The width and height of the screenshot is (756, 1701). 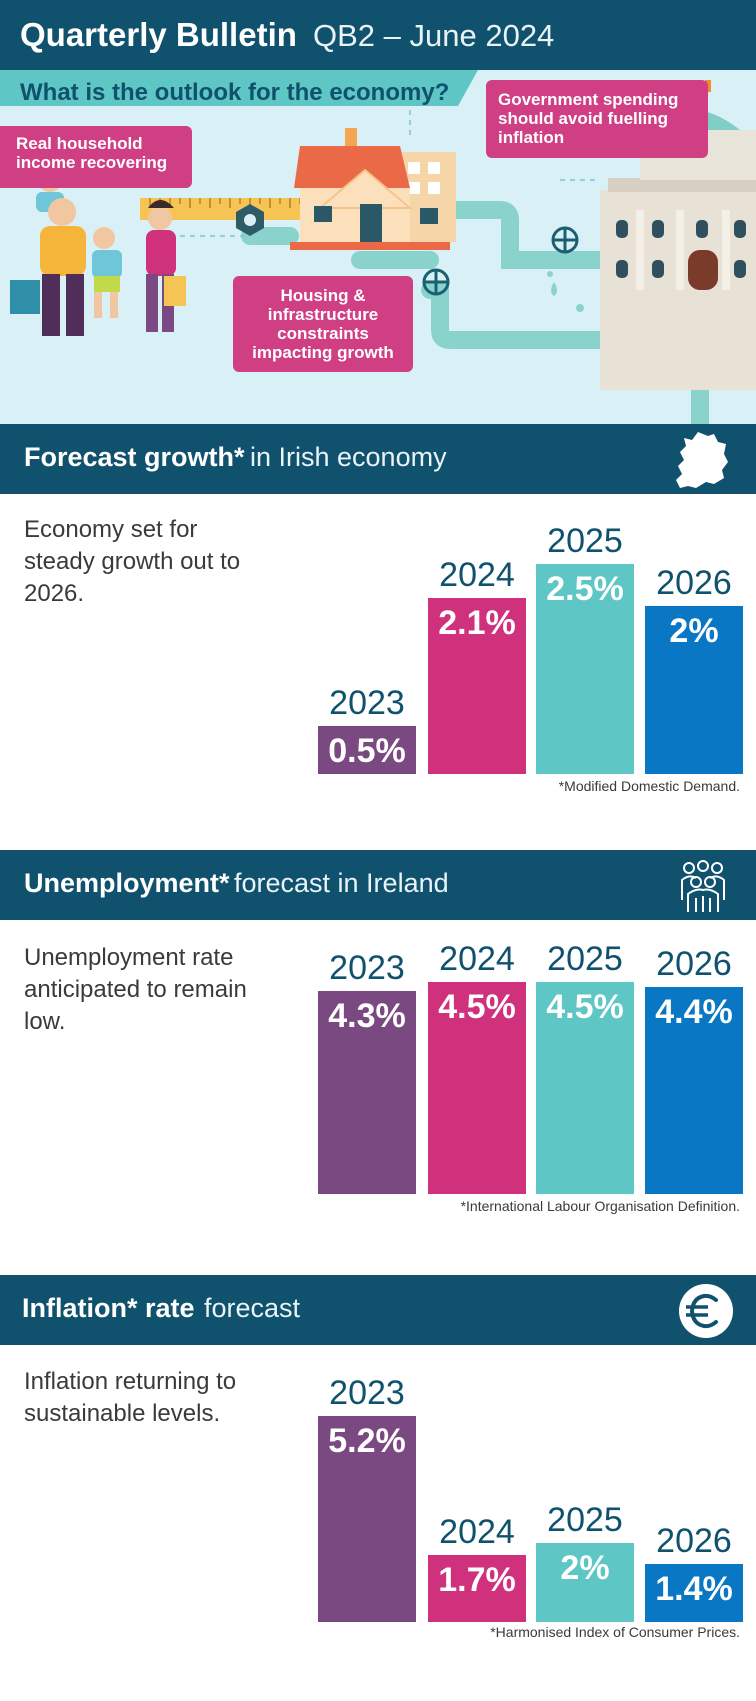 I want to click on valve-icon, so click(x=500, y=261).